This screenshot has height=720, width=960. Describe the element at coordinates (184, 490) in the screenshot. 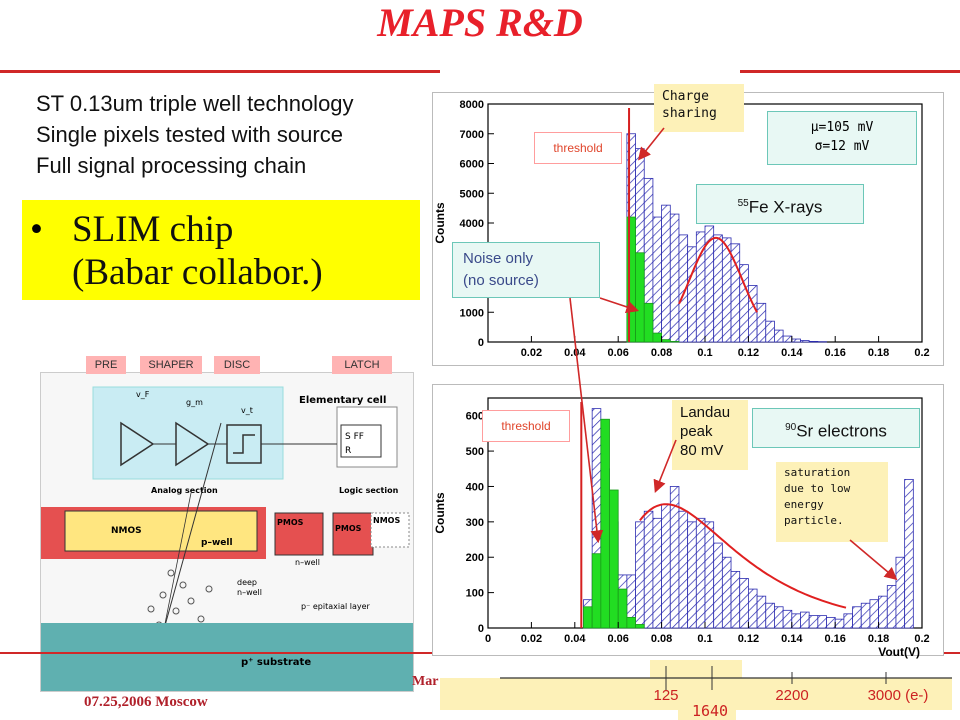

I see `analog-section-label: Analog section` at that location.